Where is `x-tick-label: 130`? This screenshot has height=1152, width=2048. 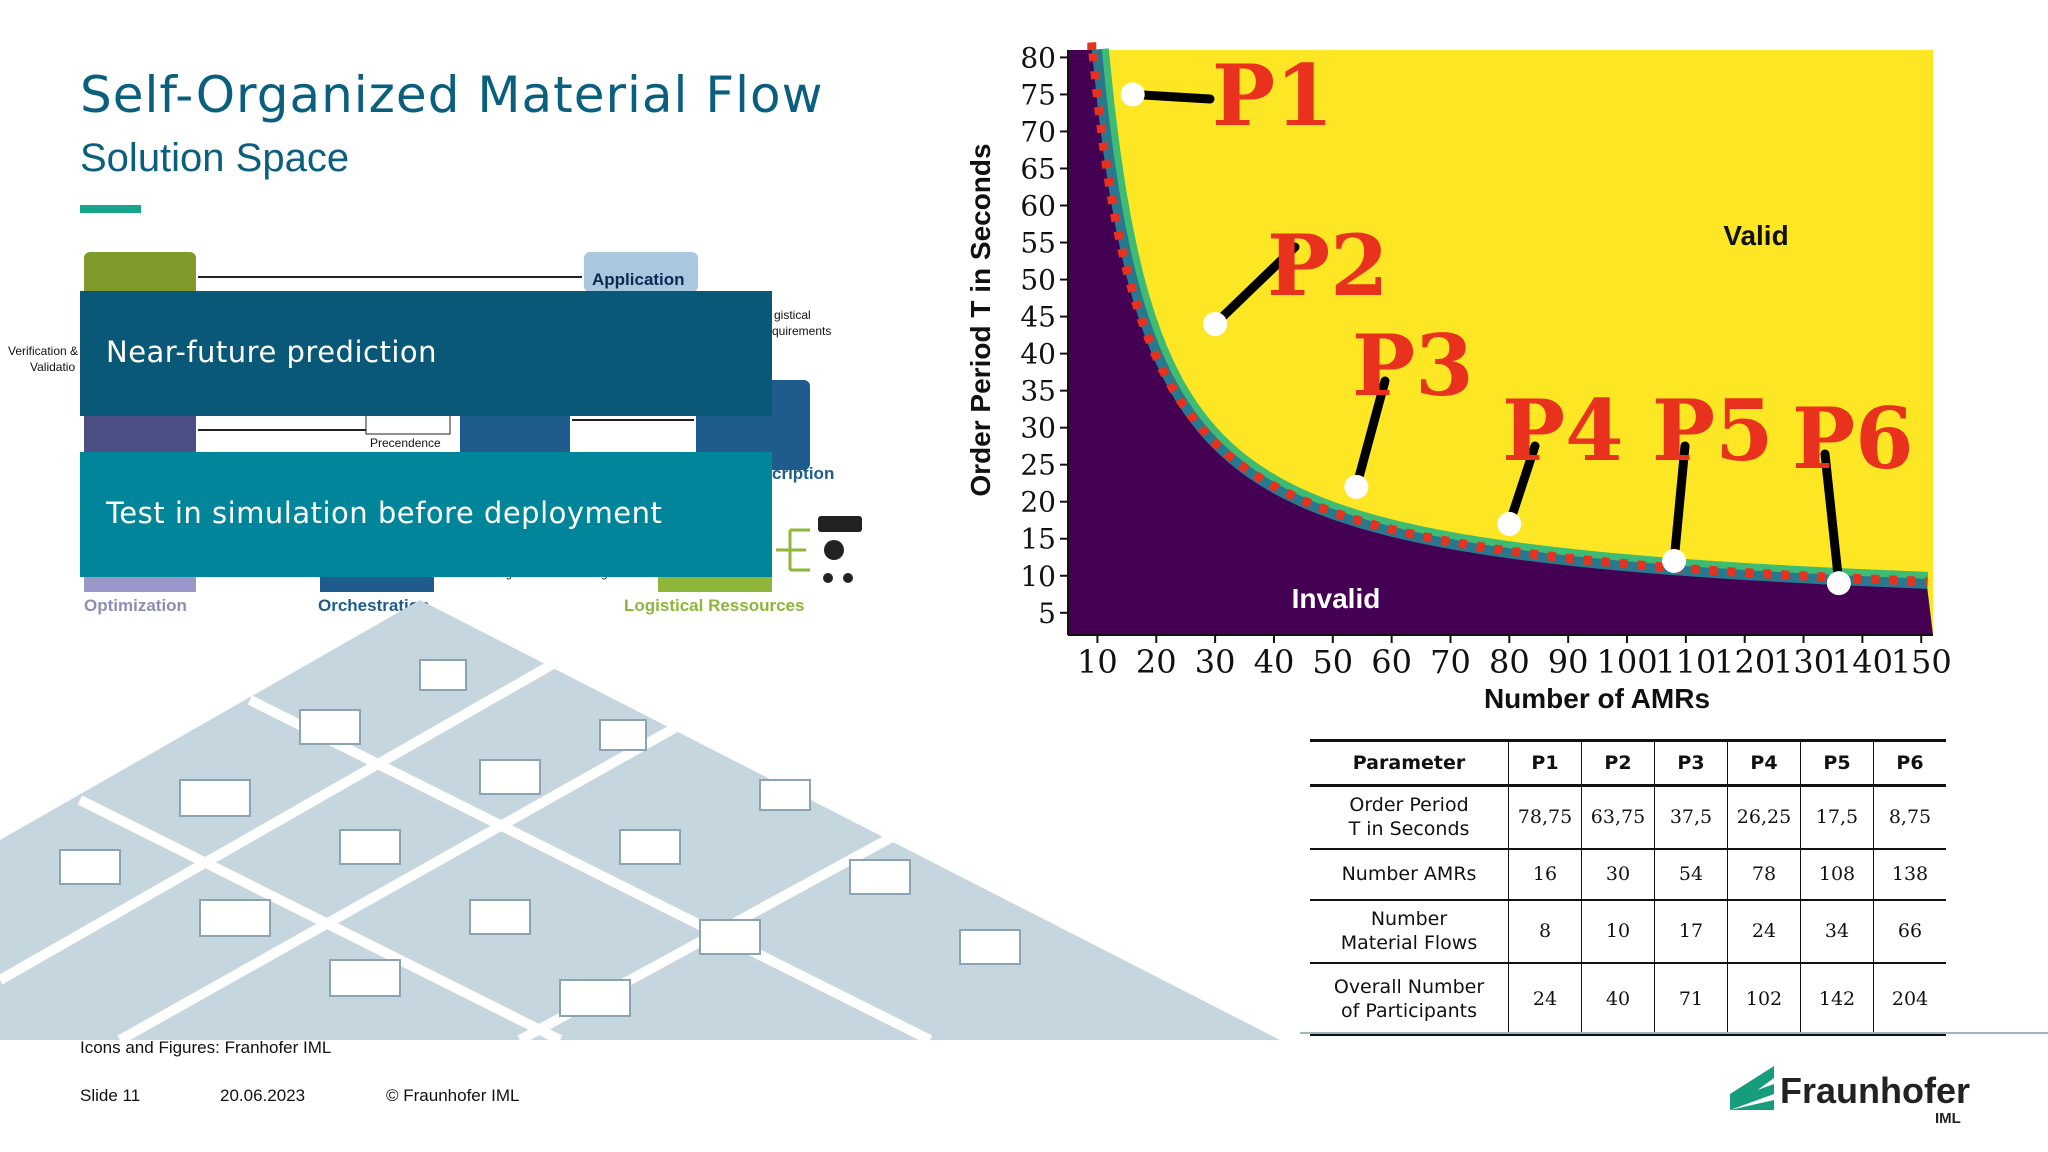
x-tick-label: 130 is located at coordinates (1803, 662).